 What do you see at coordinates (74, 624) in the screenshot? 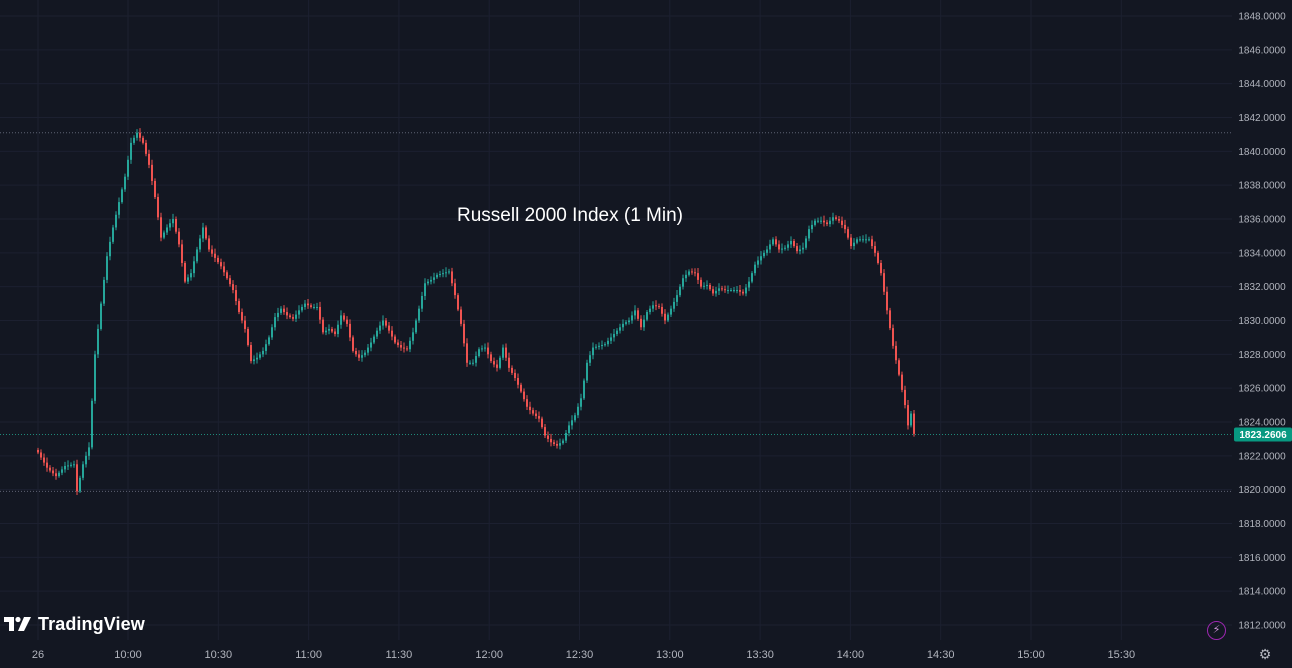
I see `tradingview-logo: TradingView` at bounding box center [74, 624].